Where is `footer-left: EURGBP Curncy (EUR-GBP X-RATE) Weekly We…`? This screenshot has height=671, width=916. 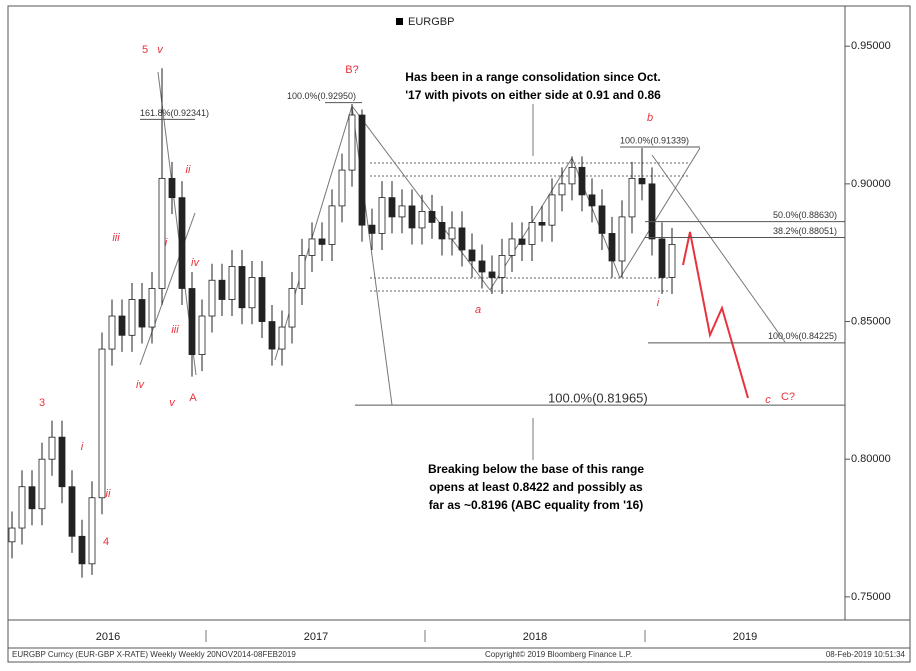
footer-left: EURGBP Curncy (EUR-GBP X-RATE) Weekly We… is located at coordinates (154, 654).